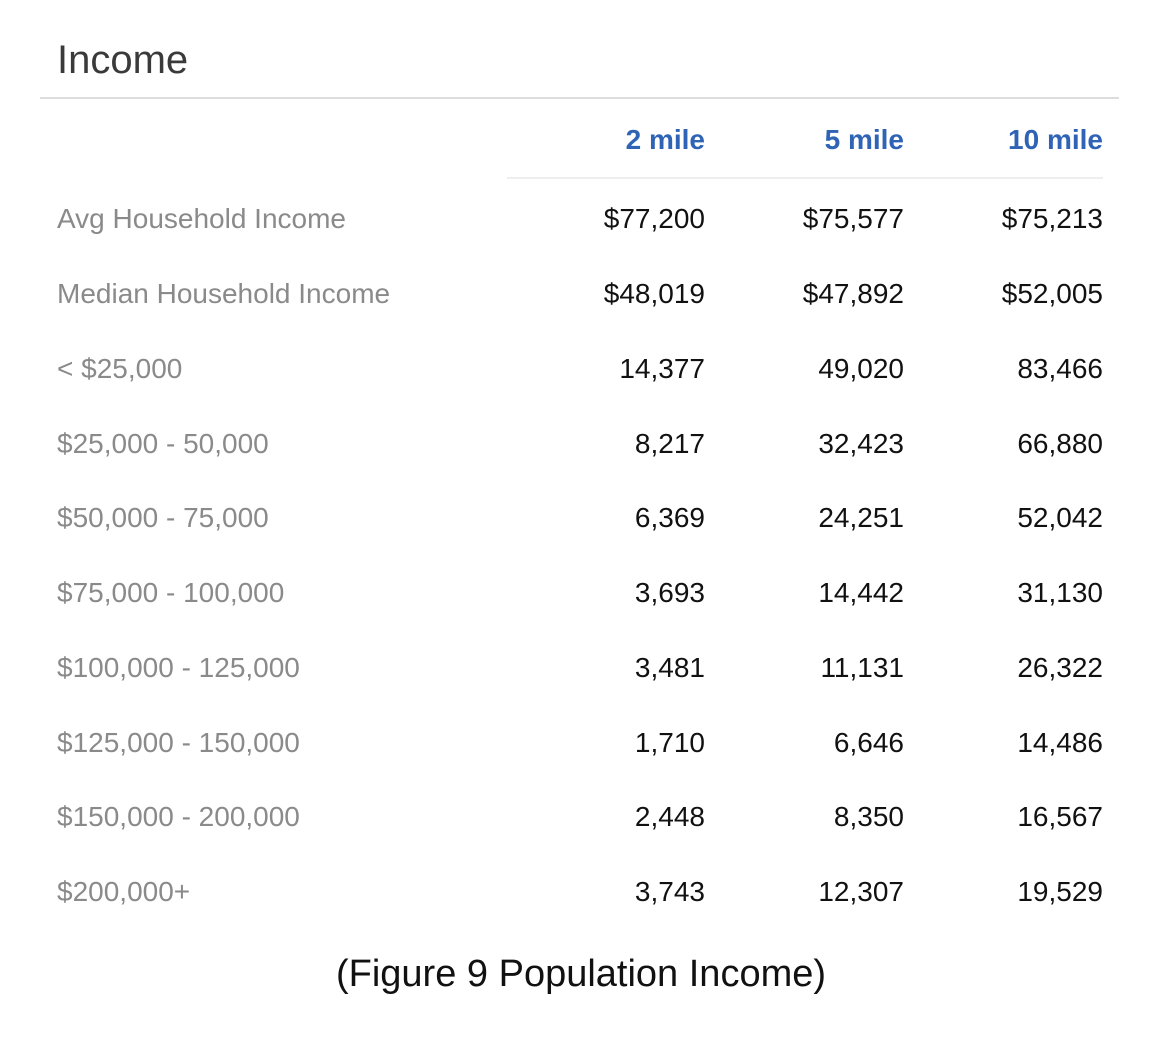  I want to click on row-label: $75,000 - 100,000, so click(171, 592).